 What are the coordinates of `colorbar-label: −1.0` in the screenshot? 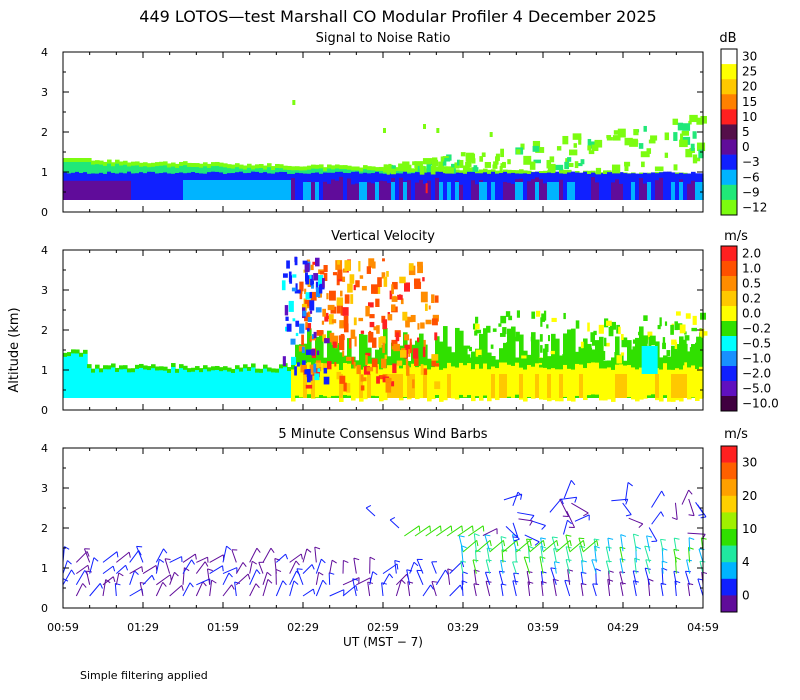 It's located at (756, 359).